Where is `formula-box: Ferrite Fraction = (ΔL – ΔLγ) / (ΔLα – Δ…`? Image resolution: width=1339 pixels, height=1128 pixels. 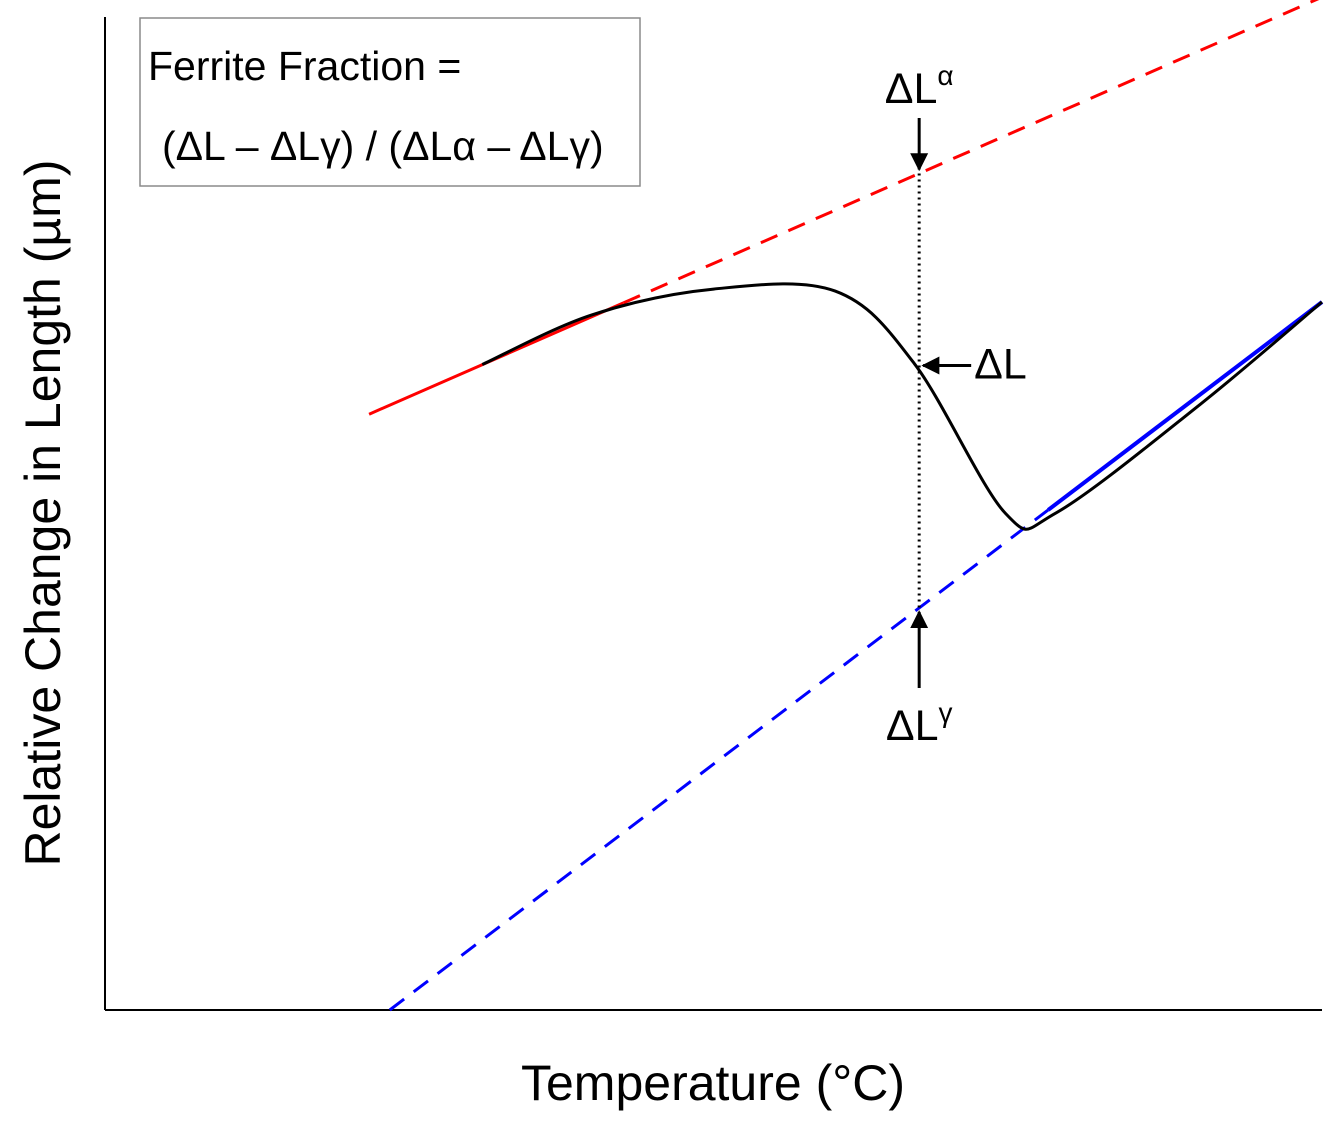
formula-box: Ferrite Fraction = (ΔL – ΔLγ) / (ΔLα – Δ… is located at coordinates (390, 102).